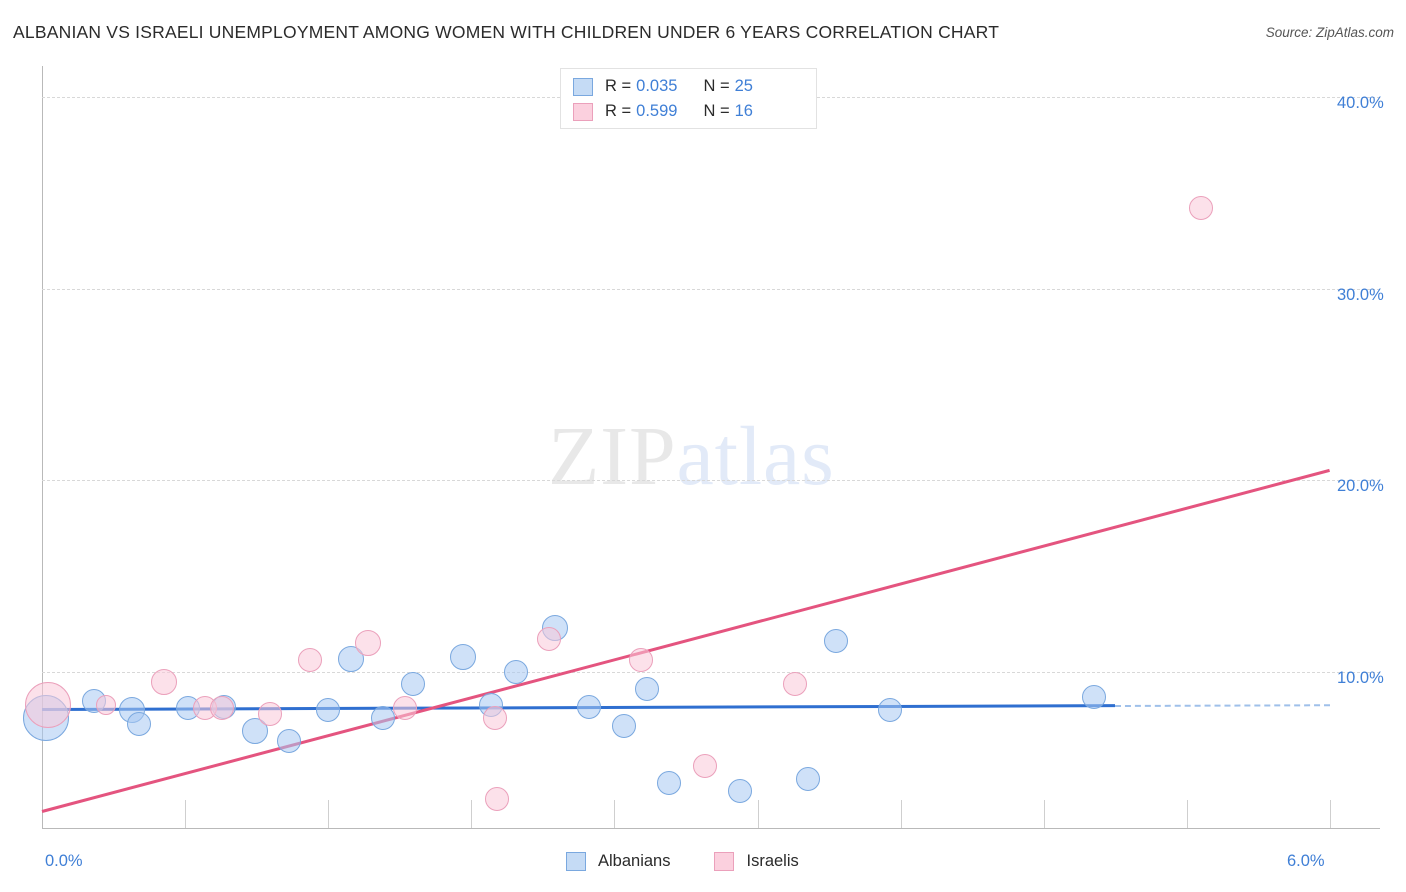 The image size is (1406, 892). Describe the element at coordinates (743, 111) in the screenshot. I see `stats-n-value-israelis: 16` at that location.